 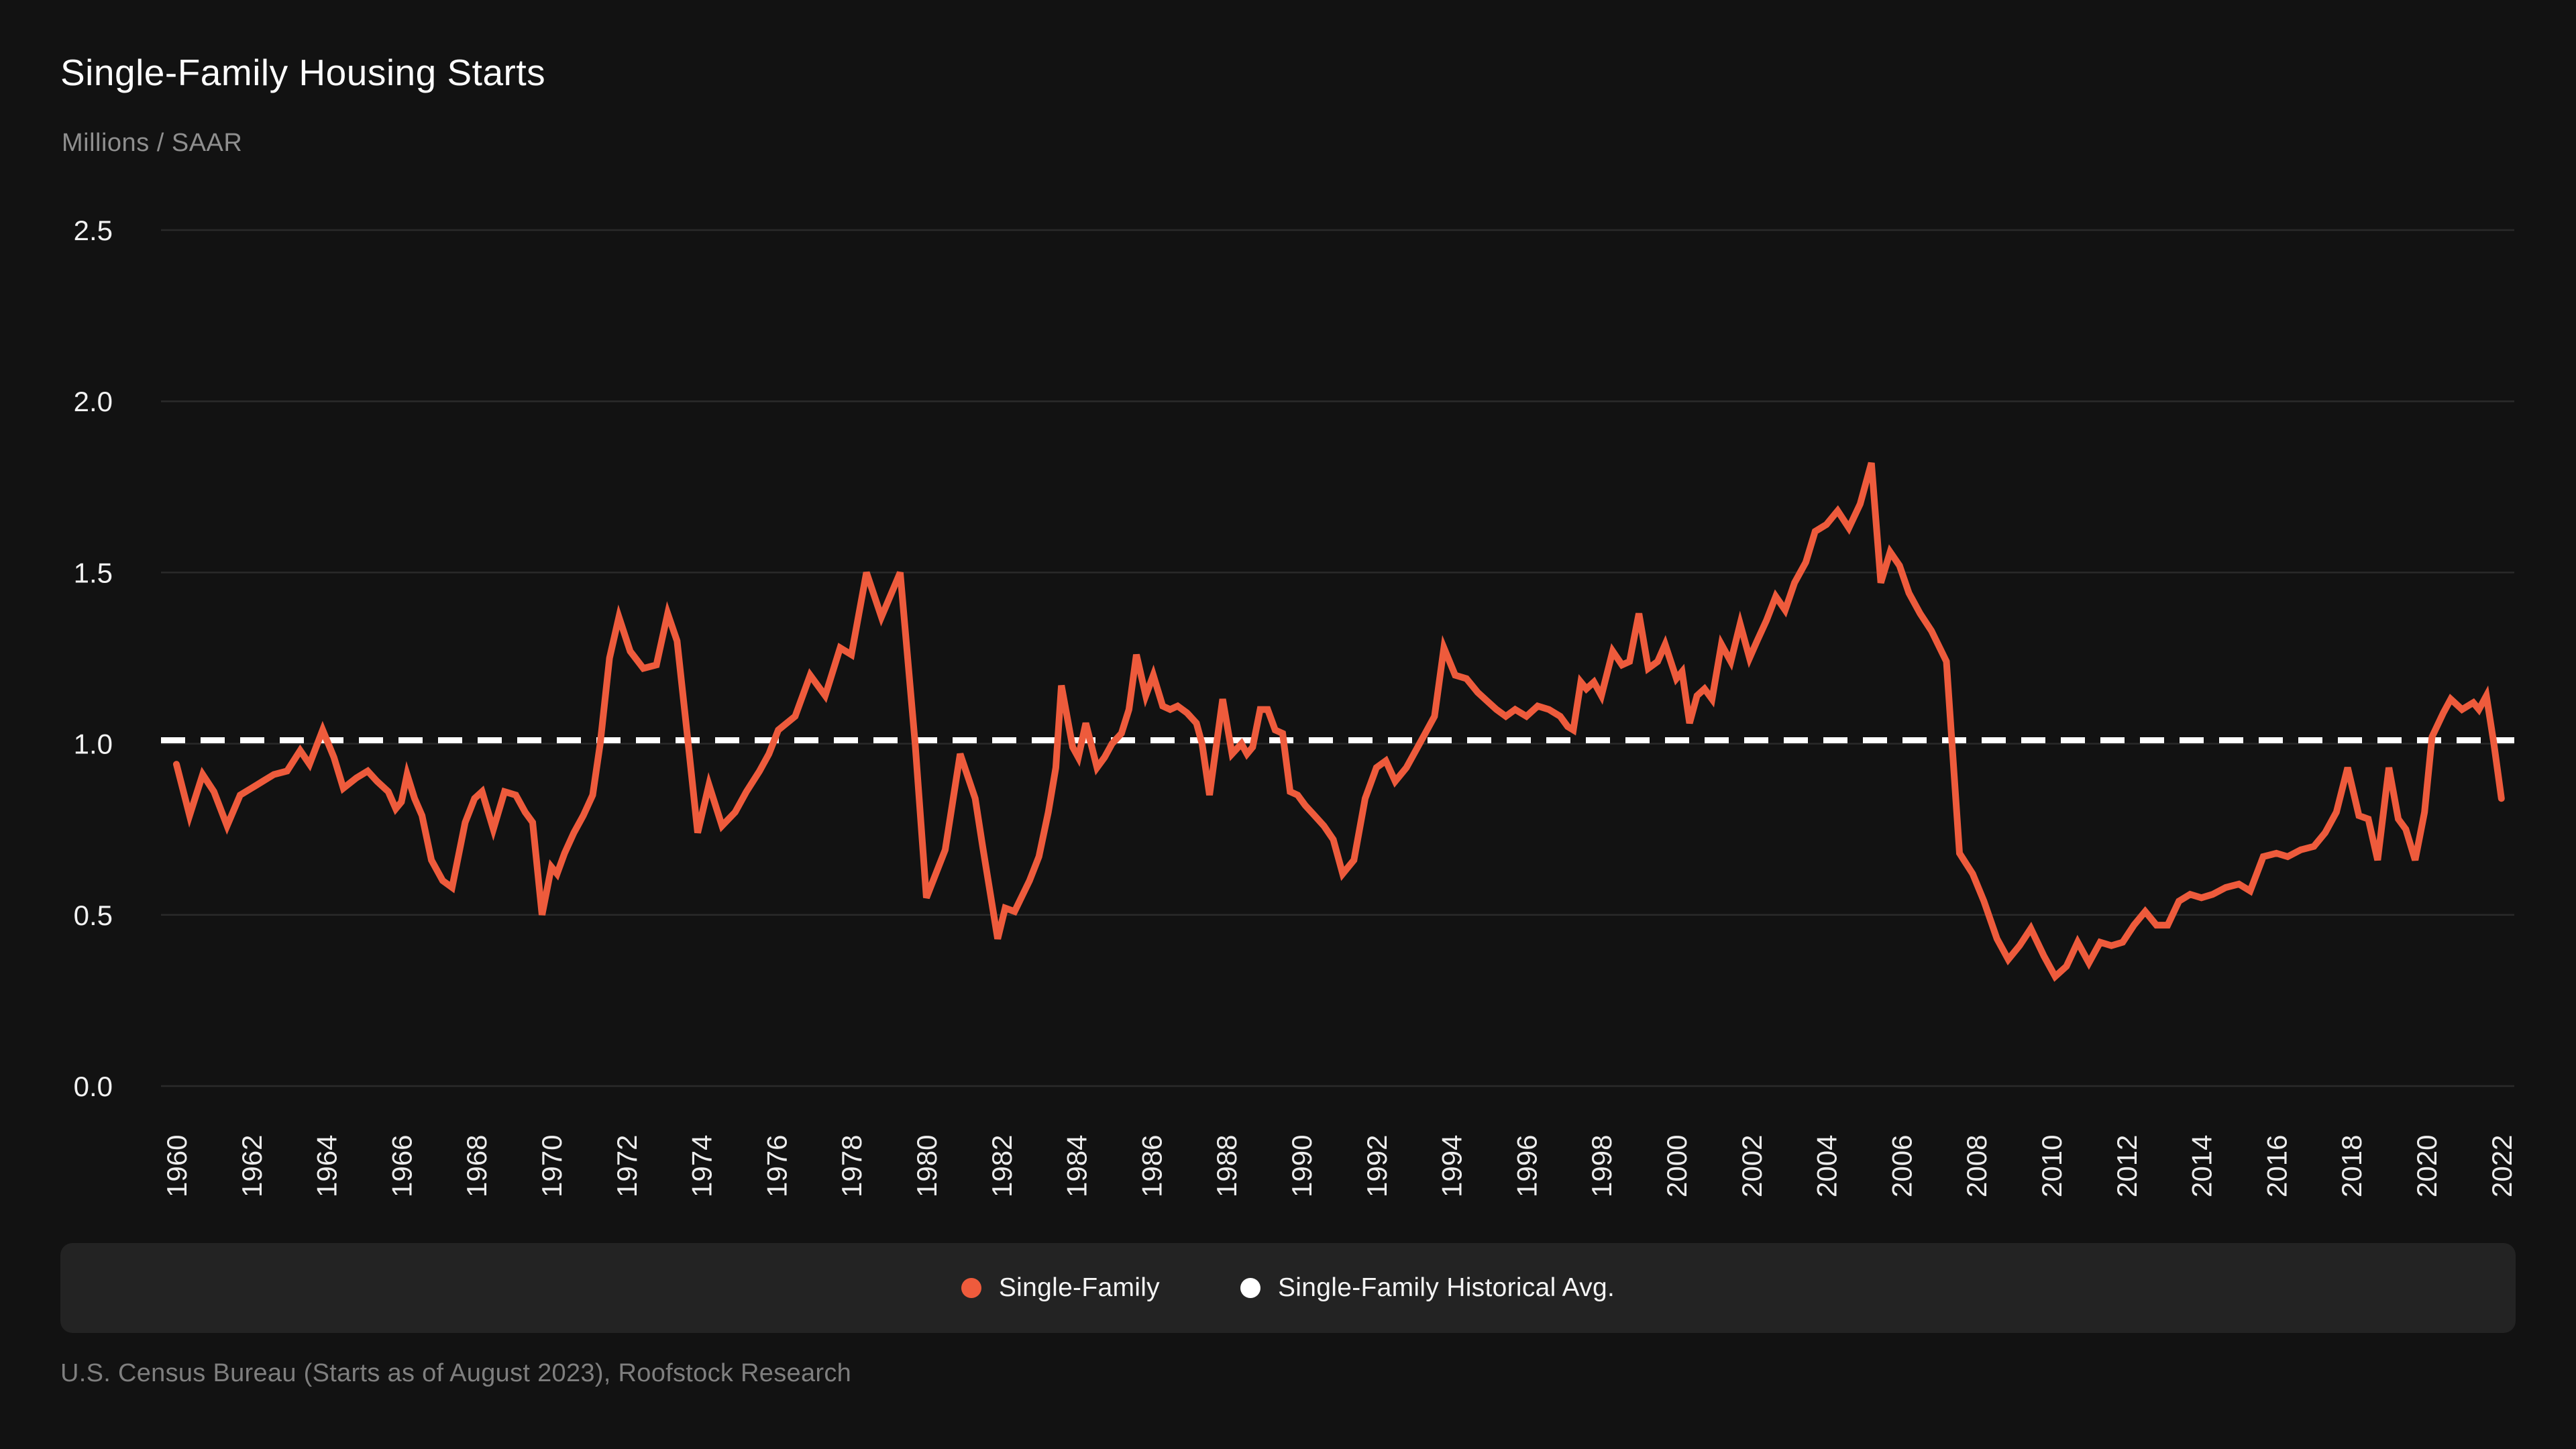 I want to click on x-axis-tick-label: 1960, so click(x=177, y=1166).